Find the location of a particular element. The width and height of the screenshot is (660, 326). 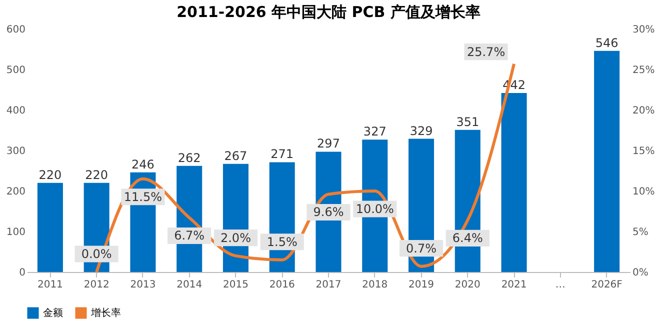

y-tick-label: 300 is located at coordinates (16, 151).